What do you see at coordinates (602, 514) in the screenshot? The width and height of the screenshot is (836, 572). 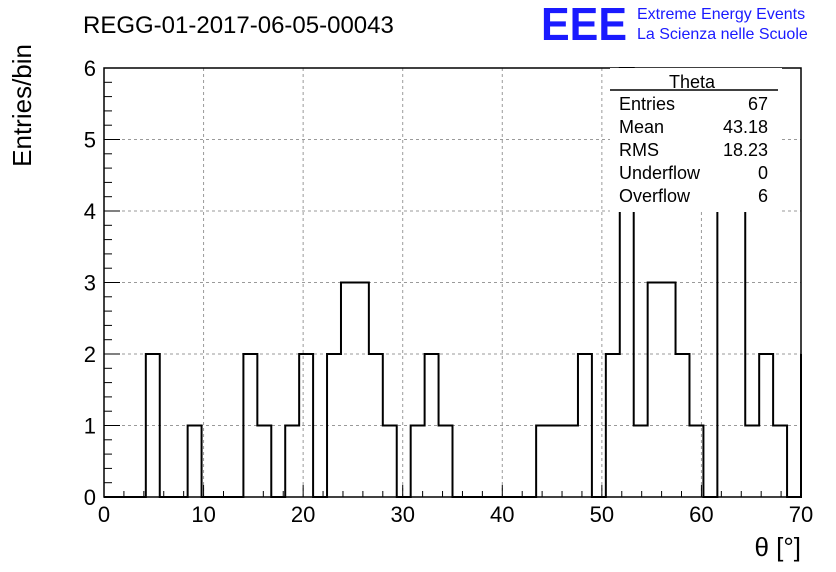 I see `x-tick-label: 50` at bounding box center [602, 514].